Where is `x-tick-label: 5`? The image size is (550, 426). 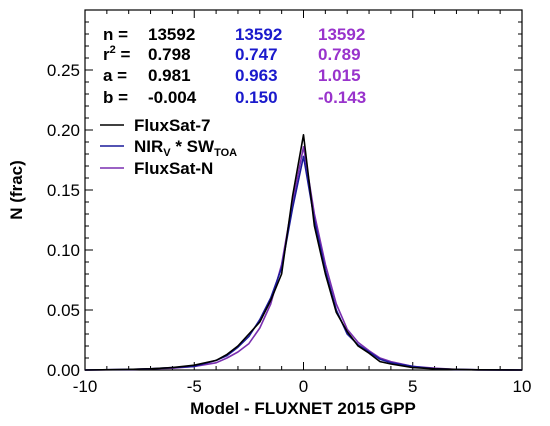 x-tick-label: 5 is located at coordinates (412, 386).